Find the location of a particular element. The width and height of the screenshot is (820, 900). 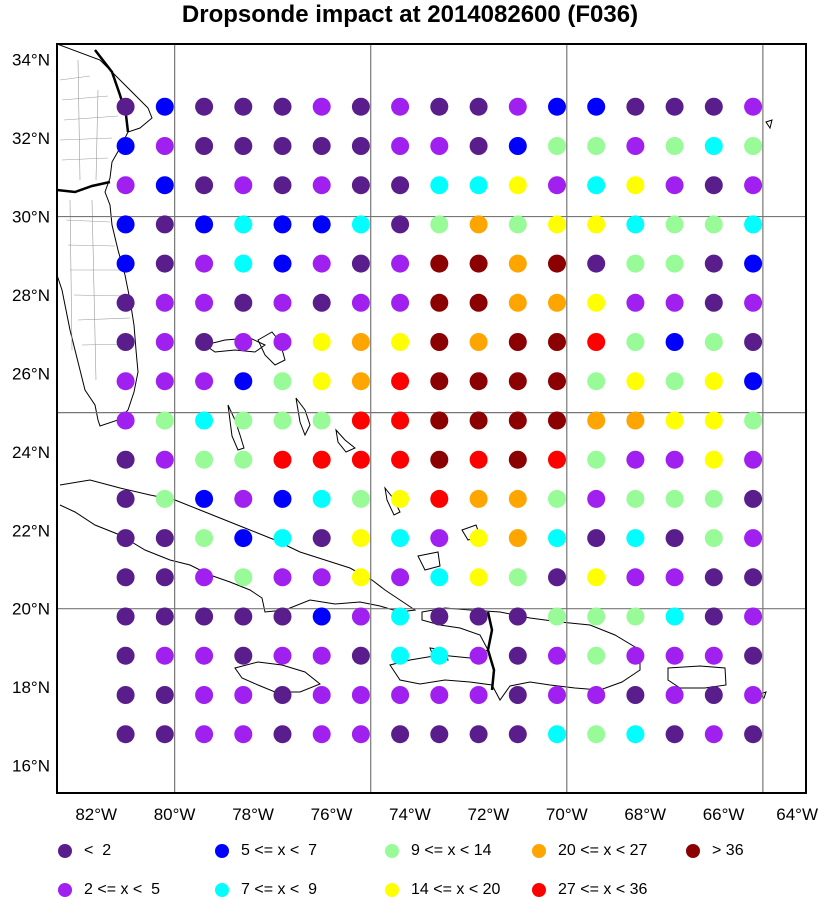

haiti-dr-border is located at coordinates (491, 651).